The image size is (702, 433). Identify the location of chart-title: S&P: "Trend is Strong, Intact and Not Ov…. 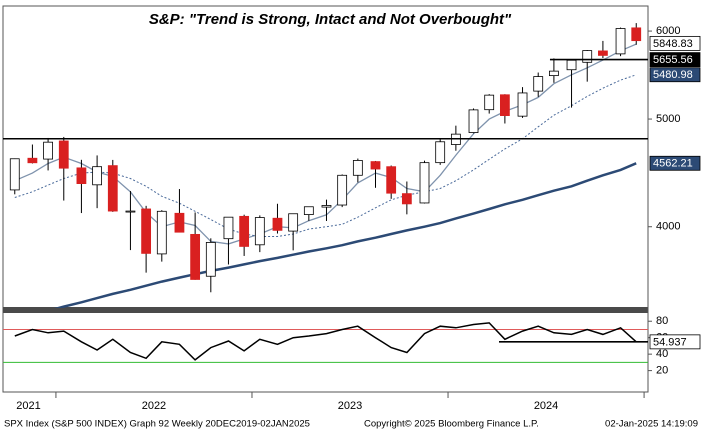
(330, 19).